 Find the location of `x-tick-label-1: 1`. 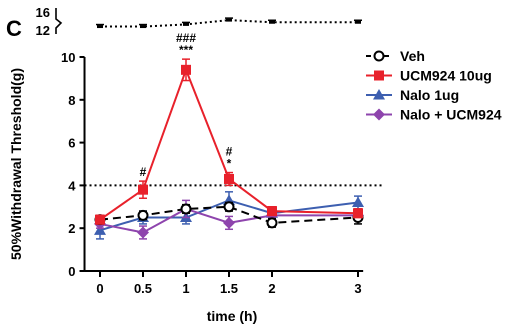

x-tick-label-1: 1 is located at coordinates (185, 288).